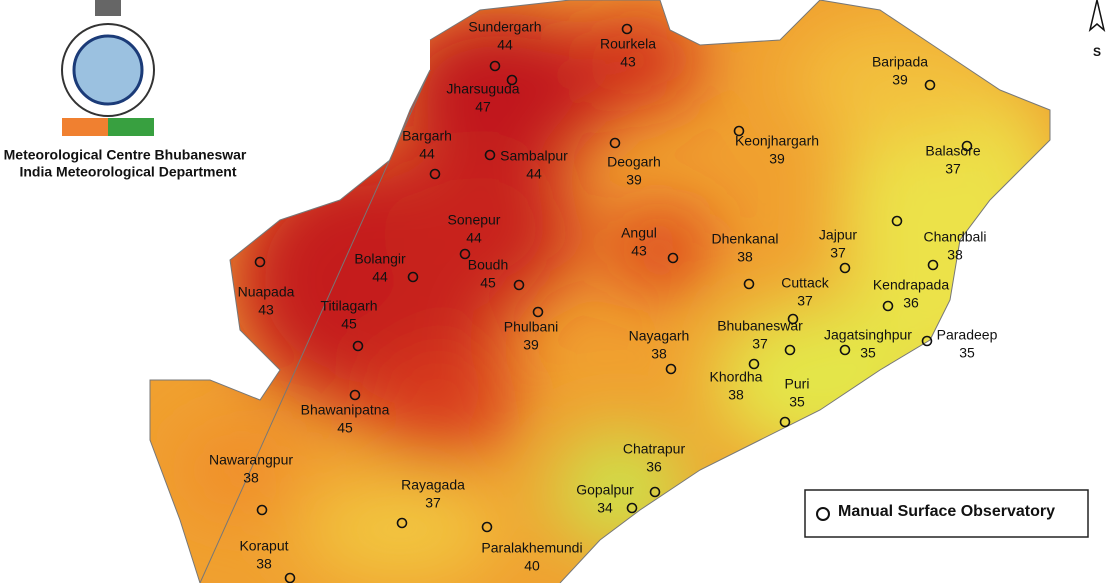 This screenshot has height=588, width=1119. What do you see at coordinates (868, 335) in the screenshot?
I see `station-name: Jagatsinghpur` at bounding box center [868, 335].